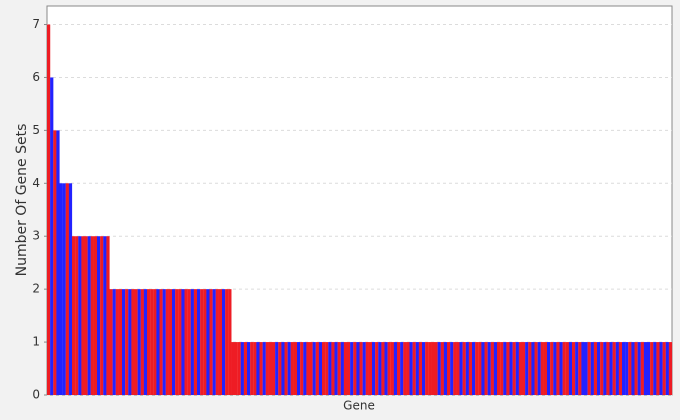  I want to click on y-tick-label: 4, so click(36, 183).